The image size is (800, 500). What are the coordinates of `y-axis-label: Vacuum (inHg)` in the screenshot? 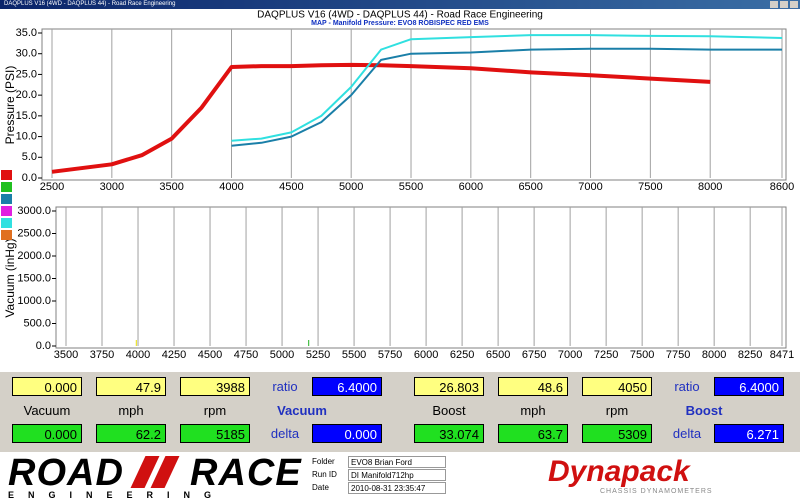 It's located at (10, 277).